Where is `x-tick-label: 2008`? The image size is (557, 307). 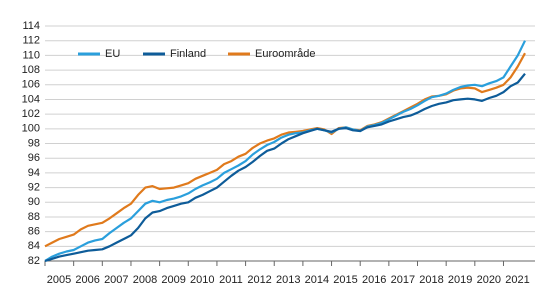 x-tick-label: 2008 is located at coordinates (145, 280).